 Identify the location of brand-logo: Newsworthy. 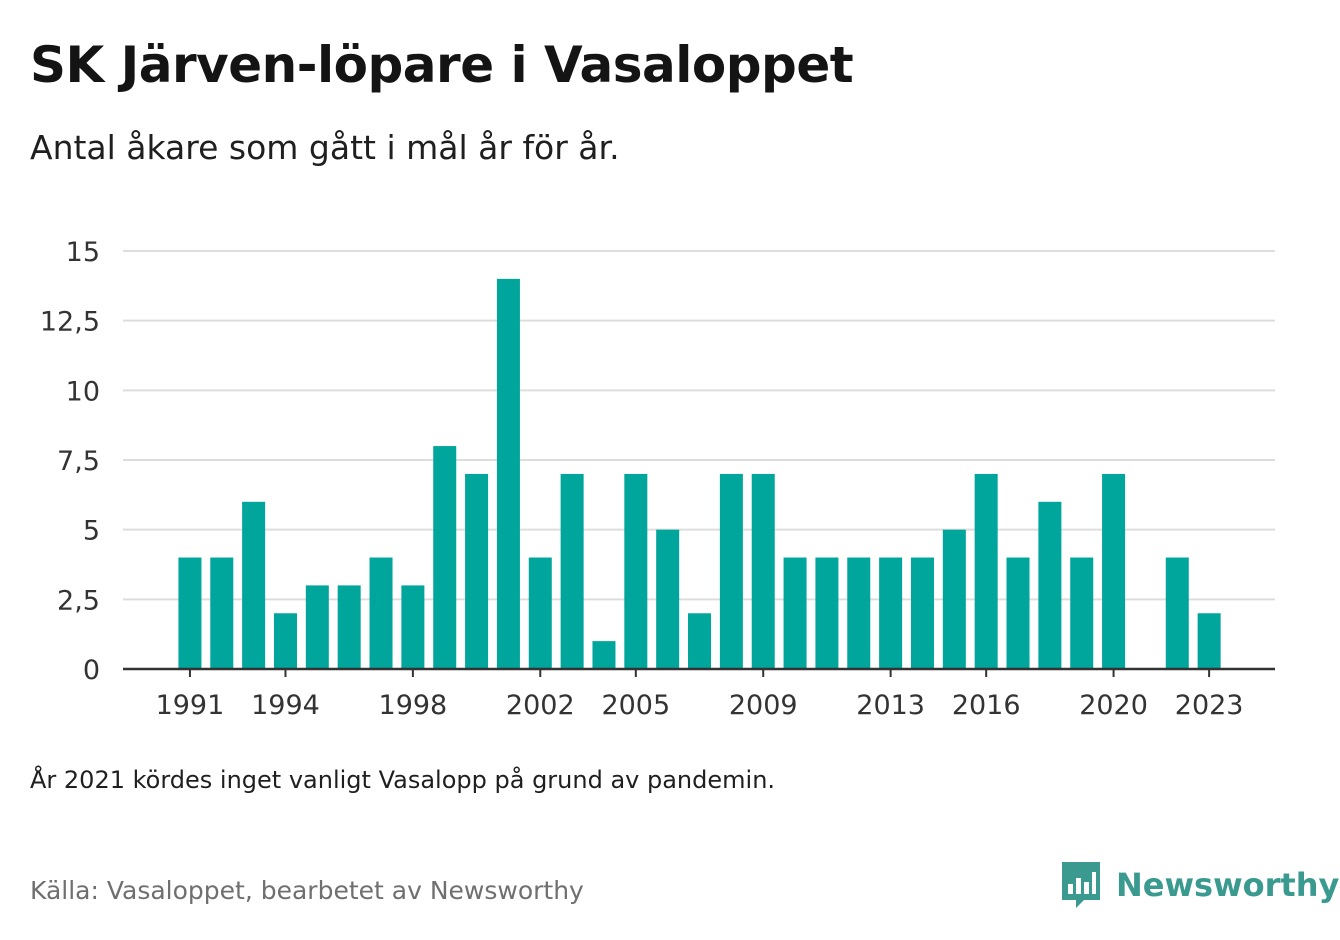
(1199, 885).